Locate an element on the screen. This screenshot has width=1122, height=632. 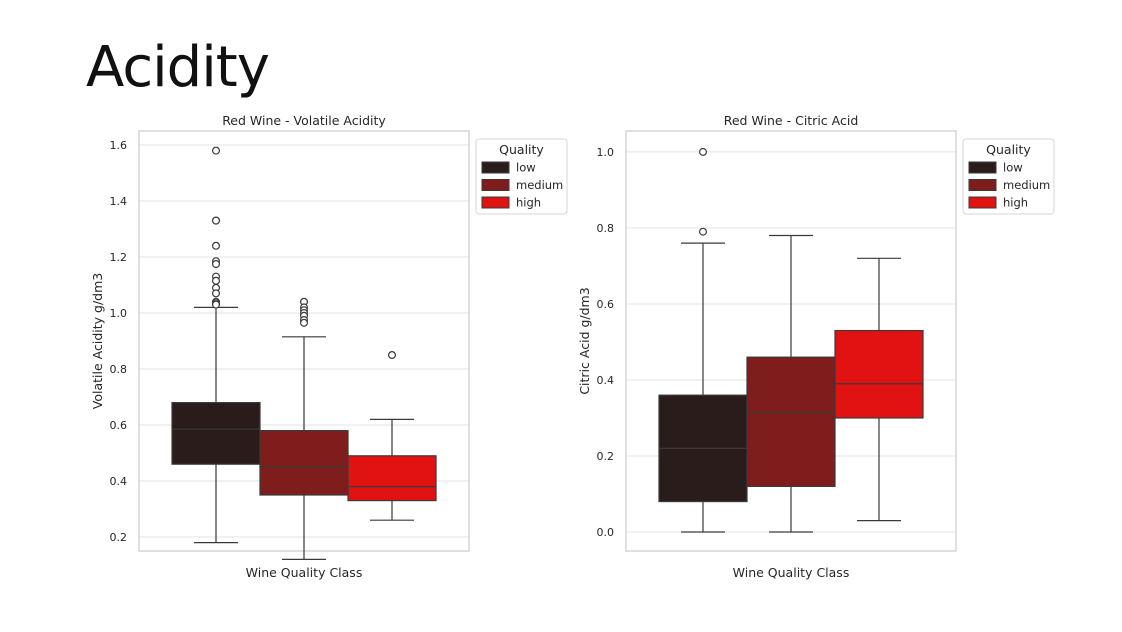
y-axis-label: Citric Acid g/dm3 is located at coordinates (584, 340).